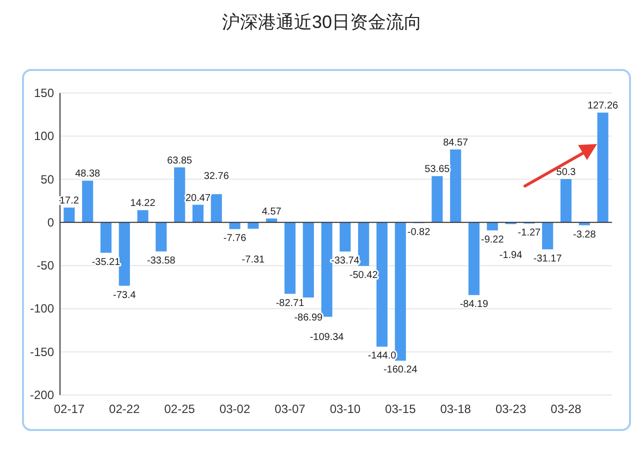  I want to click on data-label: -73.4, so click(124, 295).